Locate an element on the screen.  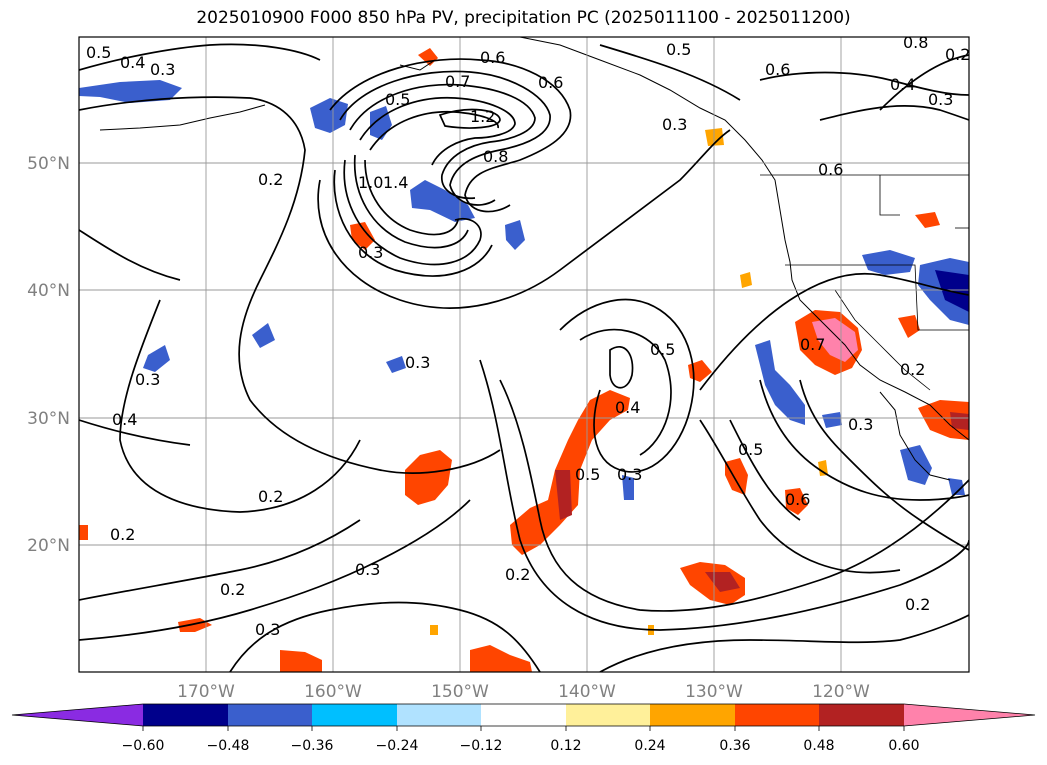
lat-label-30n: 30°N is located at coordinates (48, 419).